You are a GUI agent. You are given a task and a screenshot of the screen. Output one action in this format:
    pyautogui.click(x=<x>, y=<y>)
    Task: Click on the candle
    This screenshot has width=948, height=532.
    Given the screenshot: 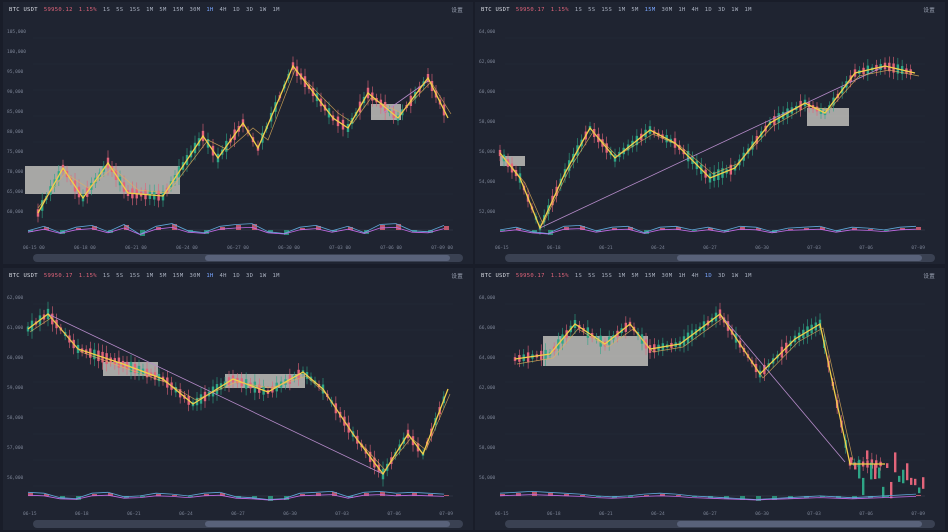 What is the action you would take?
    pyautogui.click(x=887, y=465)
    